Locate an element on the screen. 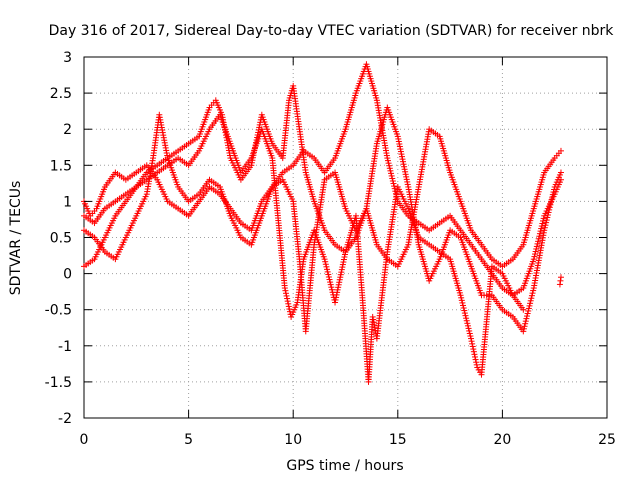 This screenshot has width=640, height=480. y-tick-label: 0 is located at coordinates (67, 275).